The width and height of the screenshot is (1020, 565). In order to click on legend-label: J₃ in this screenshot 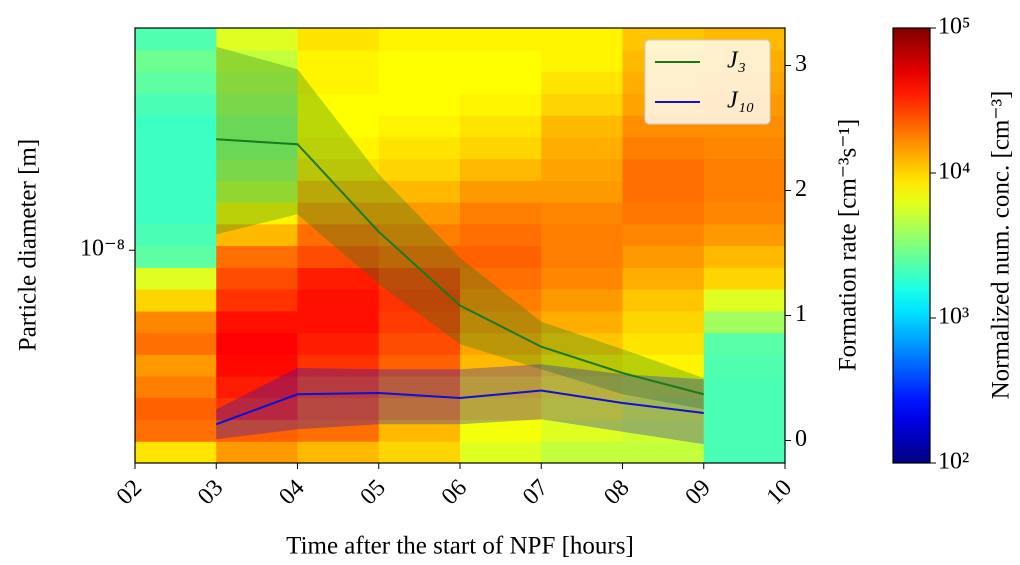, I will do `click(736, 61)`.